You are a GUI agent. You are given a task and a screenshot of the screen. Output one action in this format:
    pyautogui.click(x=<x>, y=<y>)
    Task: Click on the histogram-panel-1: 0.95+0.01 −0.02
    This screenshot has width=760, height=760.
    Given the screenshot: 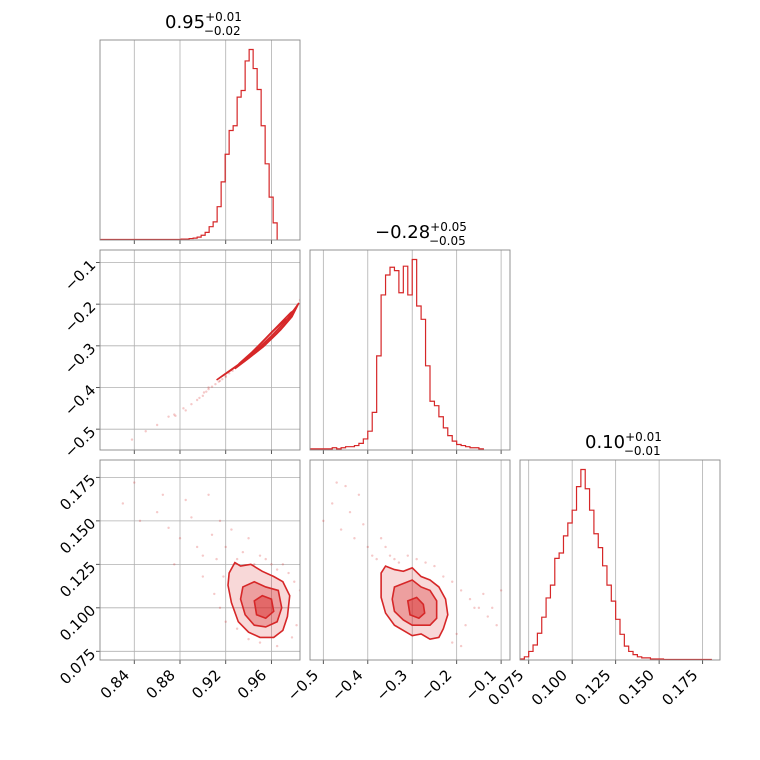 What is the action you would take?
    pyautogui.click(x=200, y=127)
    